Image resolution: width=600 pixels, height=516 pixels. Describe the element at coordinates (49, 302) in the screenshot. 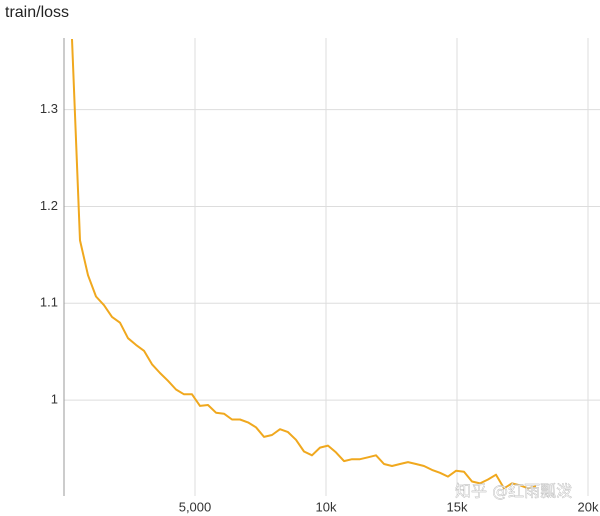

I see `y-tick-label: 1.1` at that location.